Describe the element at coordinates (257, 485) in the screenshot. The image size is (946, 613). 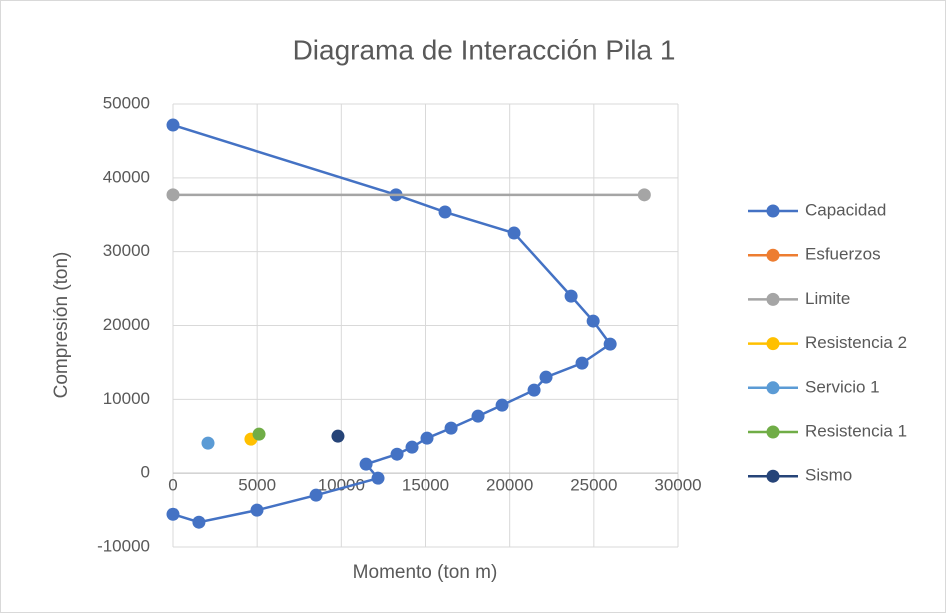
I see `x-tick-label: 5000` at that location.